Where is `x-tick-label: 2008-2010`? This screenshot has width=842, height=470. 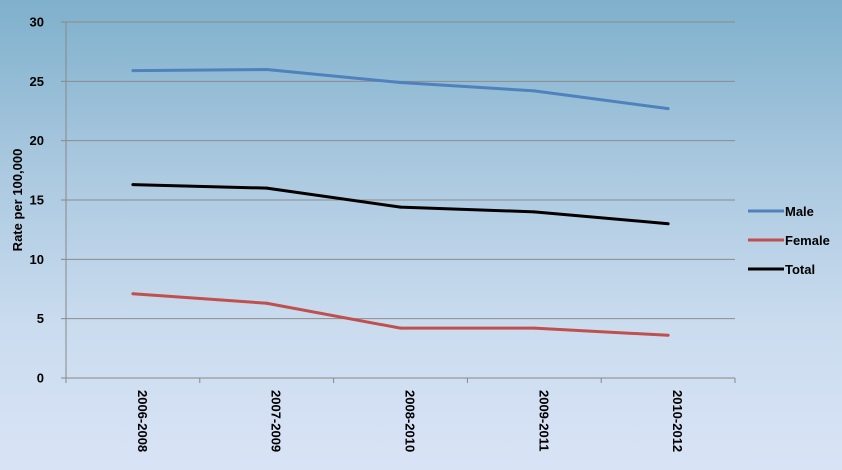 x-tick-label: 2008-2010 is located at coordinates (410, 421).